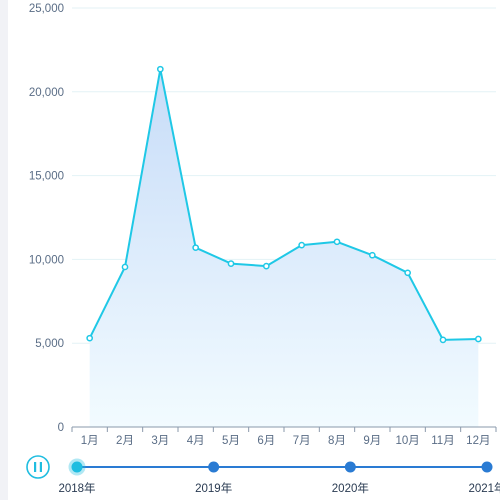 Image resolution: width=500 pixels, height=500 pixels. Describe the element at coordinates (408, 441) in the screenshot. I see `x-tick-label: 10月` at that location.